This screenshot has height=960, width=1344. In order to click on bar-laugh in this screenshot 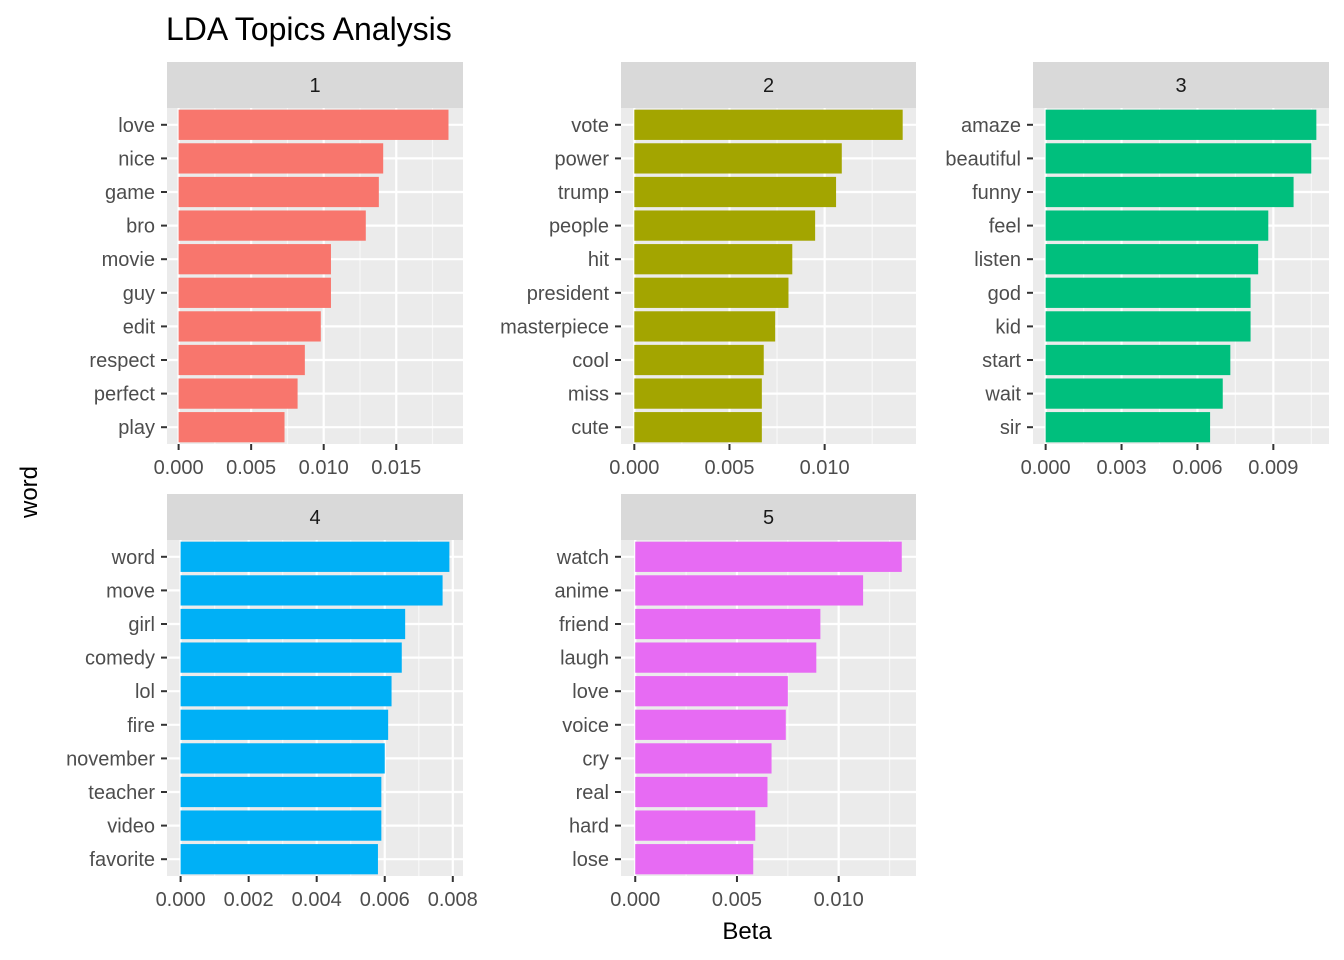, I will do `click(726, 657)`.